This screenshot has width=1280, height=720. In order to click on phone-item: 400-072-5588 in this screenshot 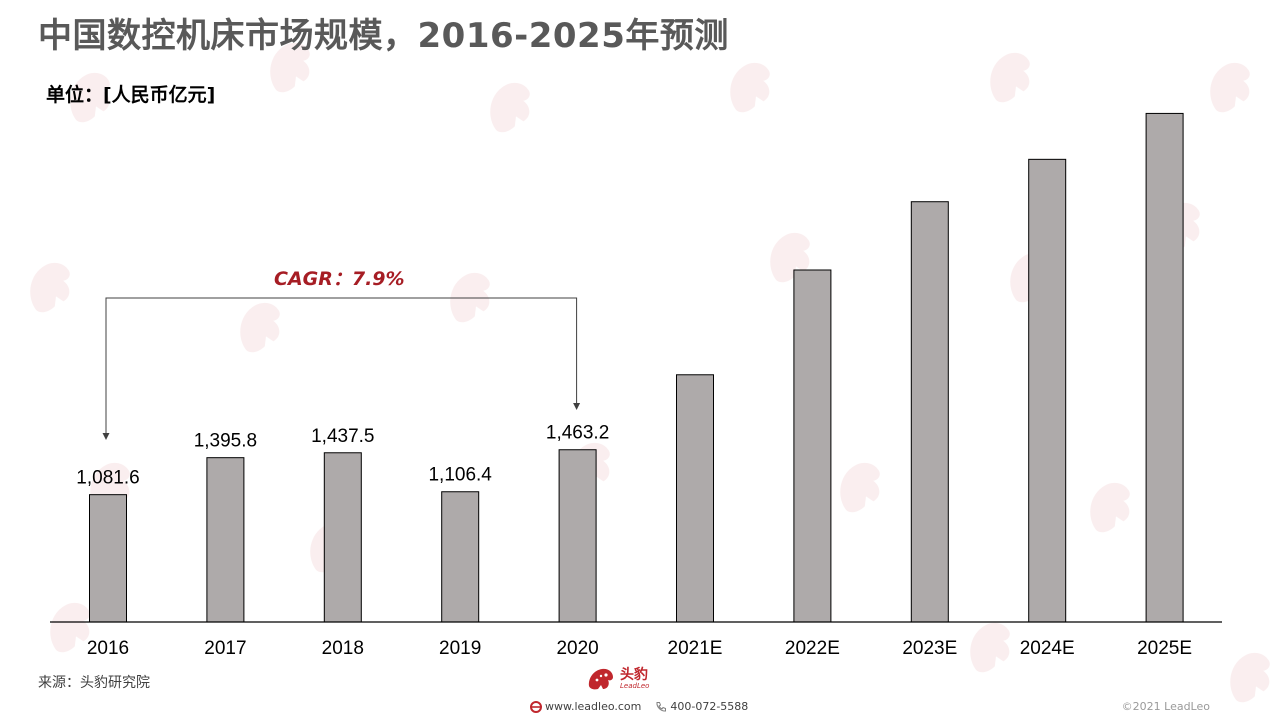, I will do `click(701, 706)`.